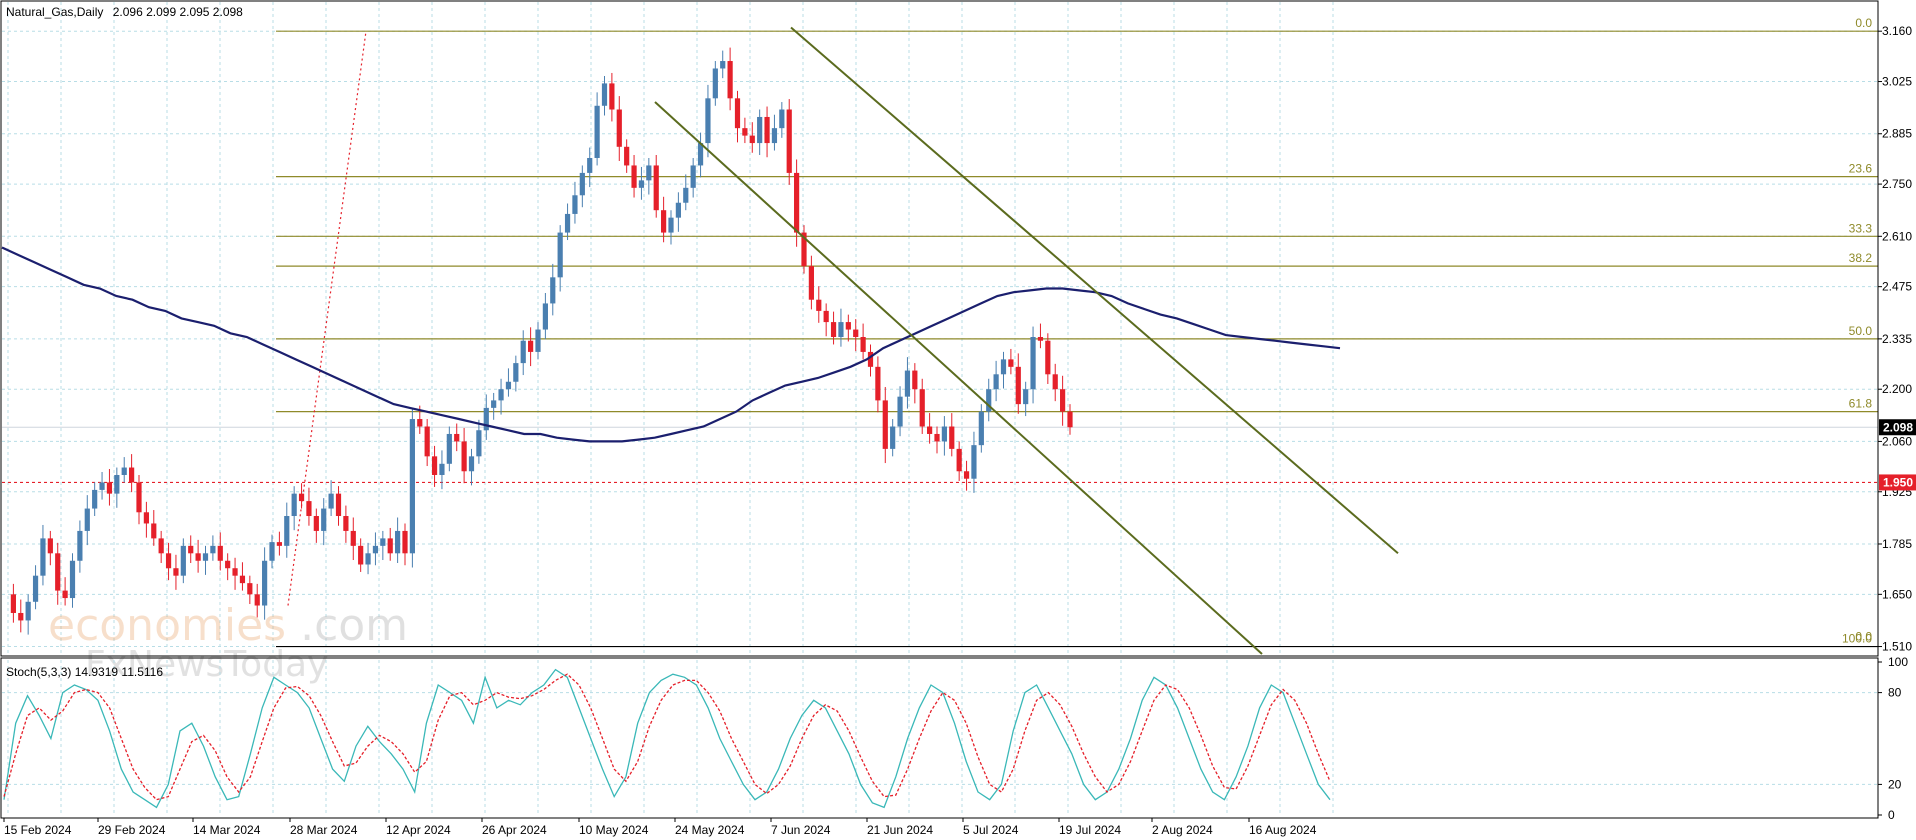 This screenshot has height=840, width=1916. What do you see at coordinates (54, 12) in the screenshot?
I see `symbol-timeframe: Natural_Gas,Daily` at bounding box center [54, 12].